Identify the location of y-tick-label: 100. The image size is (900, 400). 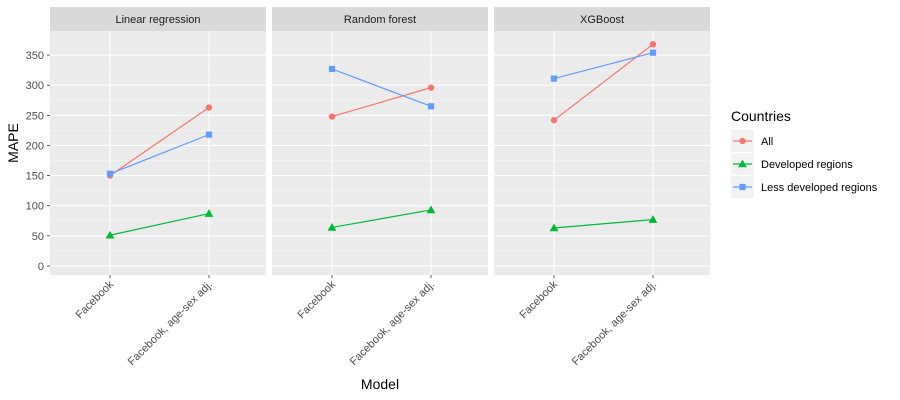
(35, 207).